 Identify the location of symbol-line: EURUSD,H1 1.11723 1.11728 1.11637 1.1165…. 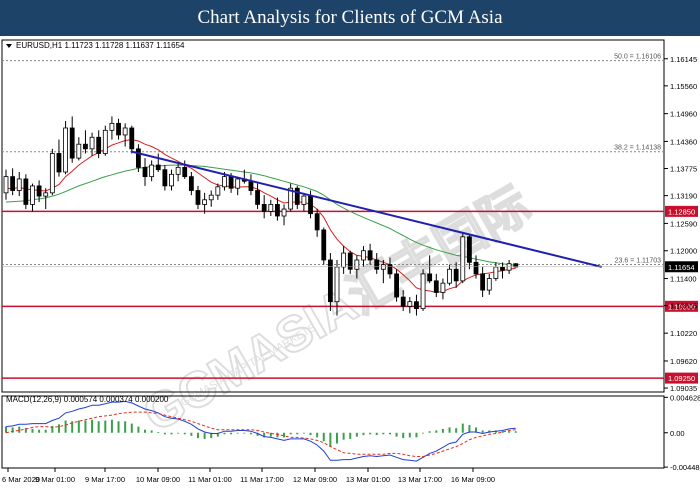
(100, 45).